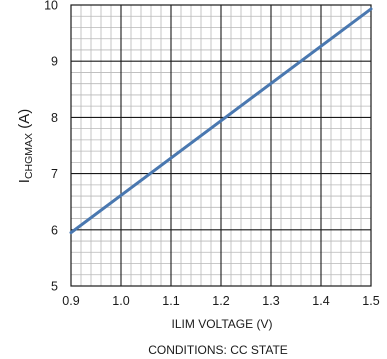  Describe the element at coordinates (51, 6) in the screenshot. I see `y-tick-label: 10` at that location.